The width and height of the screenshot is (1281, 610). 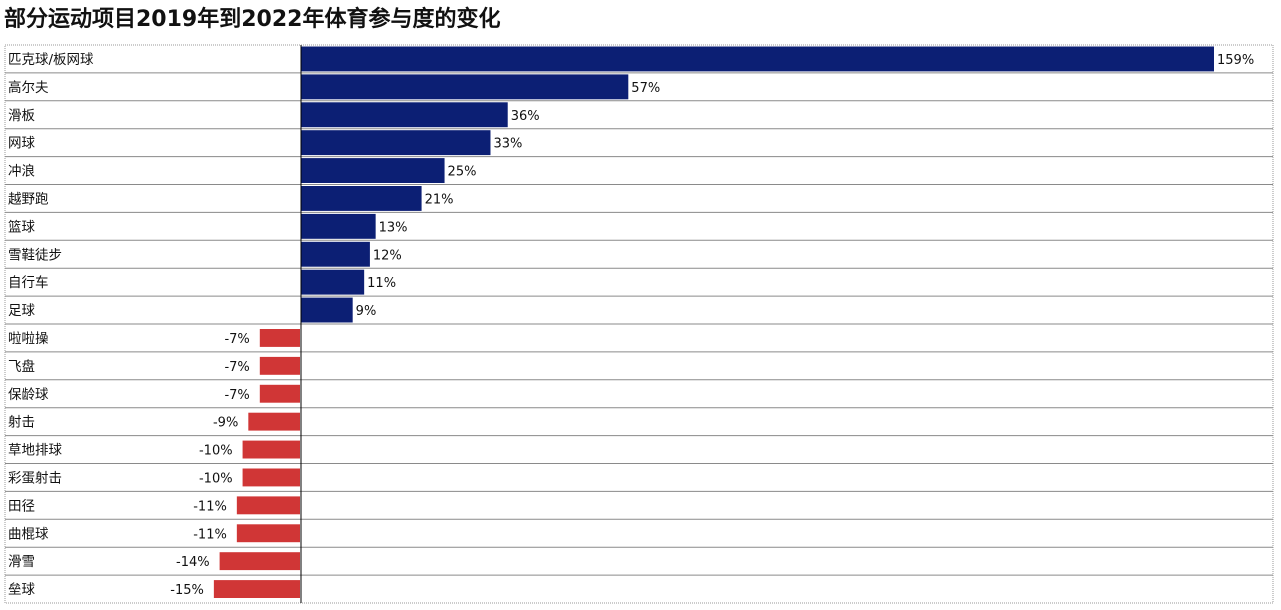 I want to click on value-label: 9%, so click(x=366, y=311).